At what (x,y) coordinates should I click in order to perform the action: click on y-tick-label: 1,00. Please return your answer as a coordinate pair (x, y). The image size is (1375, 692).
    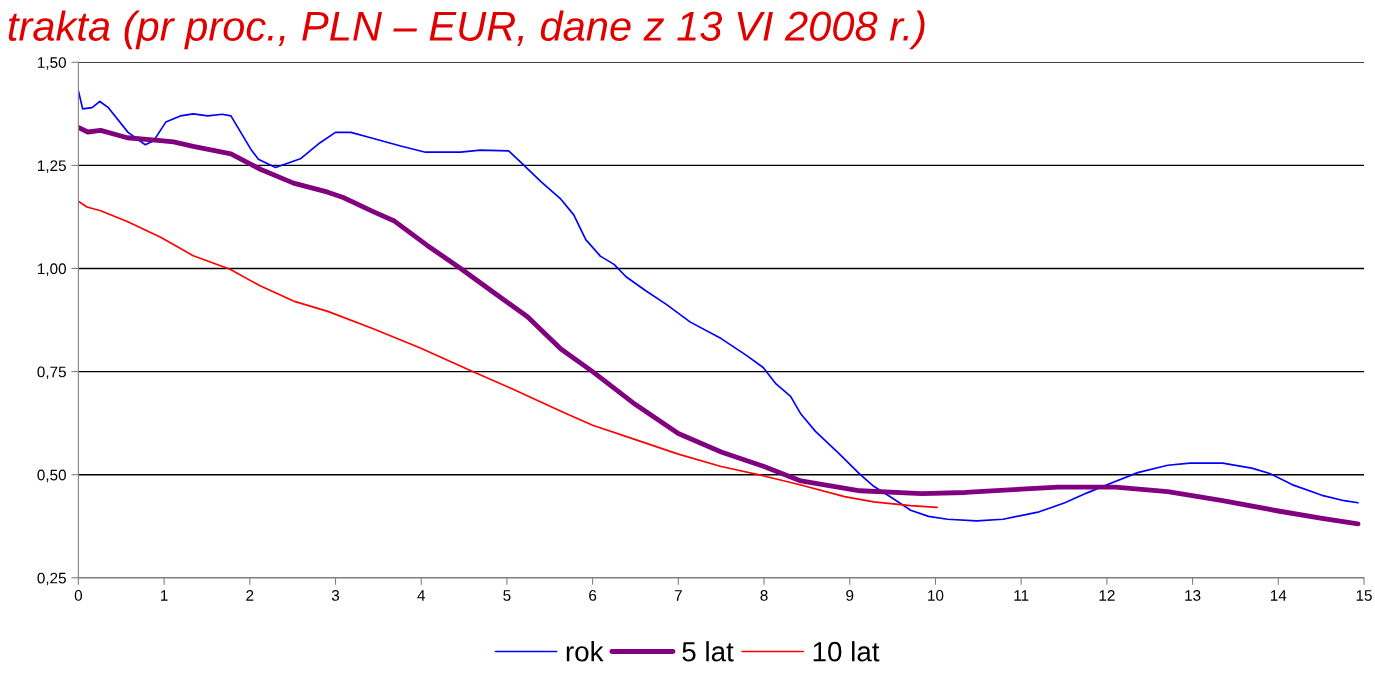
    Looking at the image, I should click on (52, 269).